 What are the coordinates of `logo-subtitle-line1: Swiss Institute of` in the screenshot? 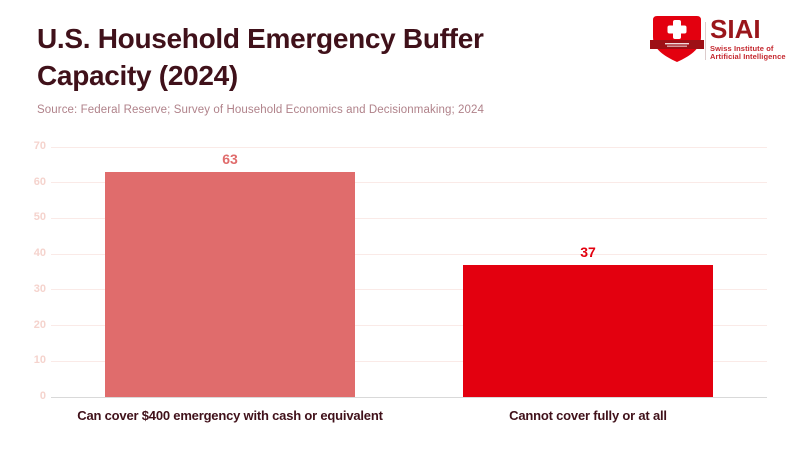 It's located at (742, 48).